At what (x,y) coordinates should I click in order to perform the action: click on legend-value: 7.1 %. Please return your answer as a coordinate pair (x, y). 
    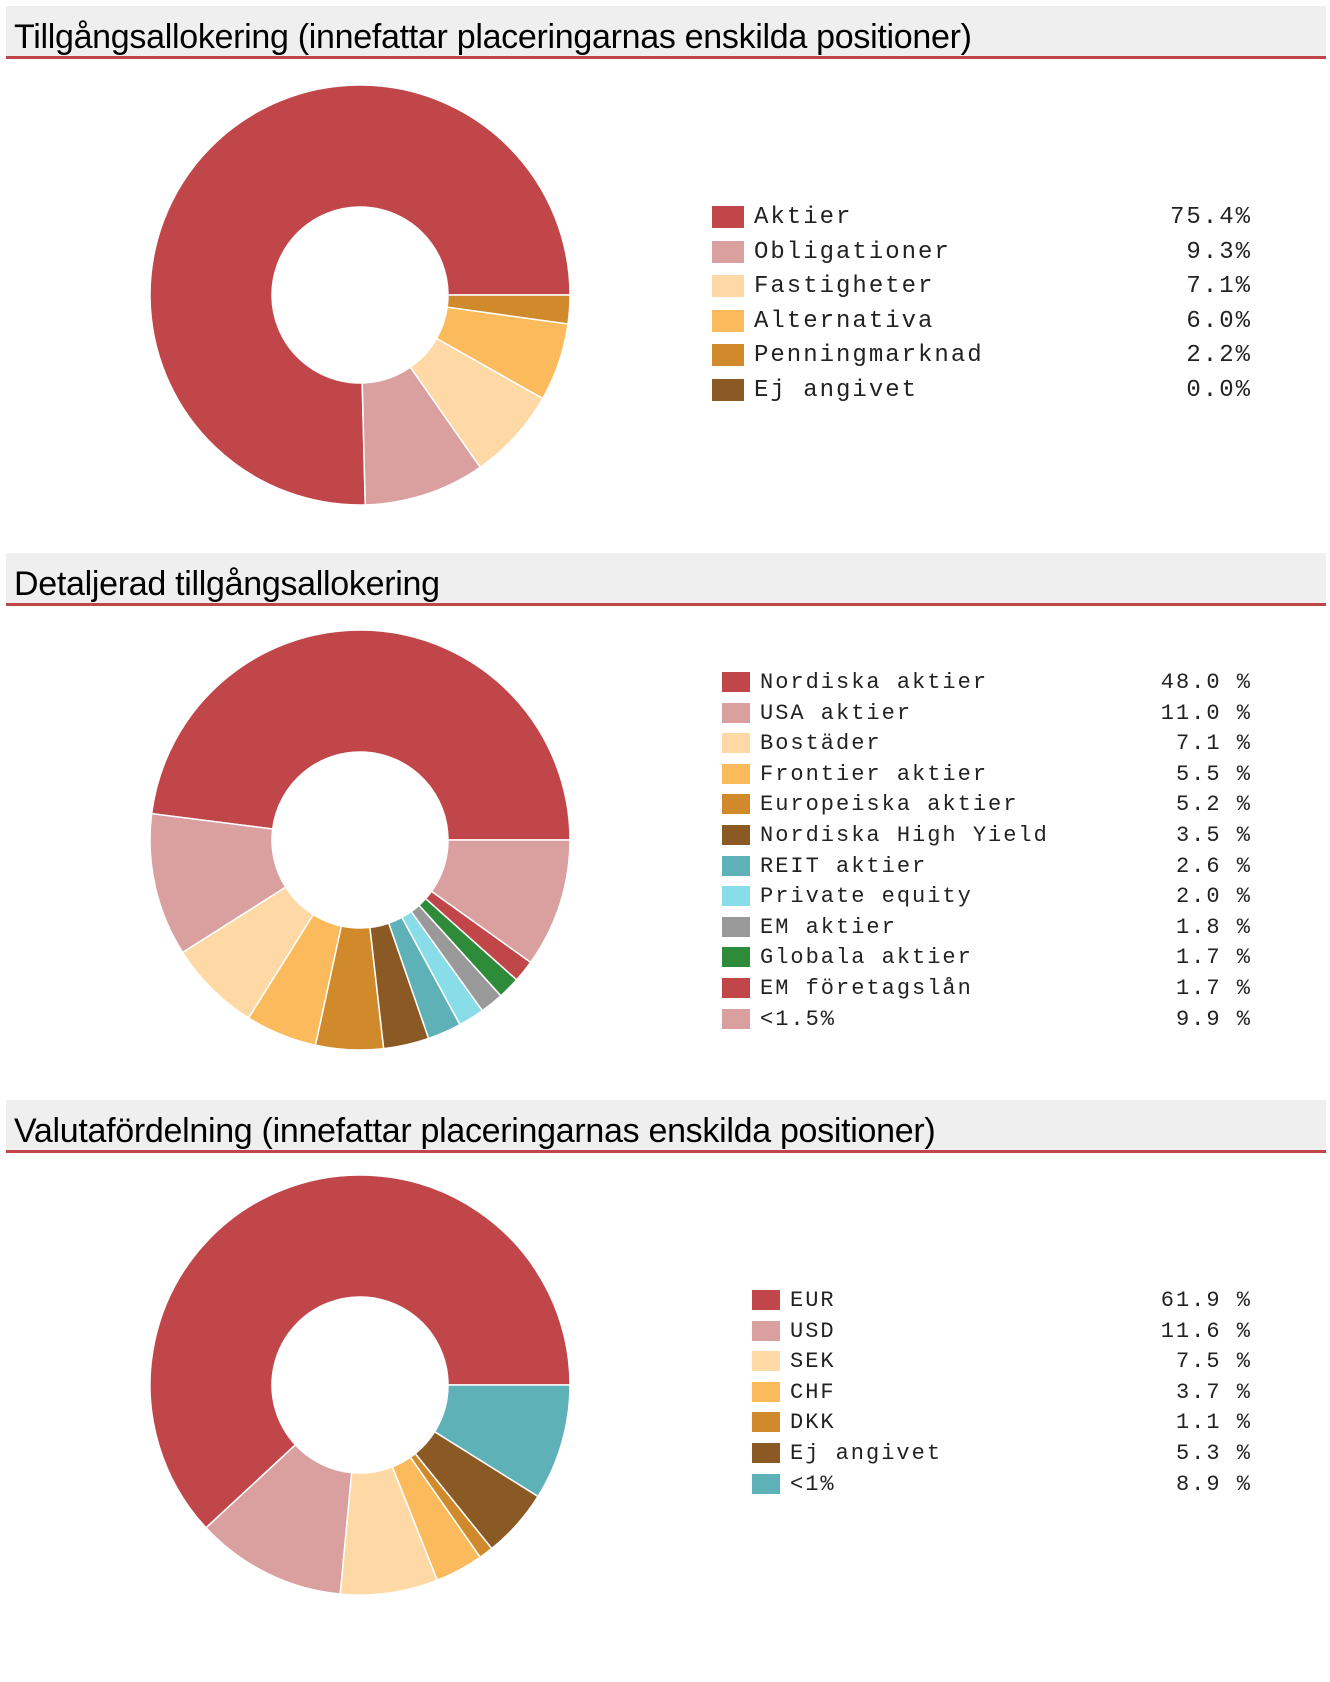
    Looking at the image, I should click on (1213, 744).